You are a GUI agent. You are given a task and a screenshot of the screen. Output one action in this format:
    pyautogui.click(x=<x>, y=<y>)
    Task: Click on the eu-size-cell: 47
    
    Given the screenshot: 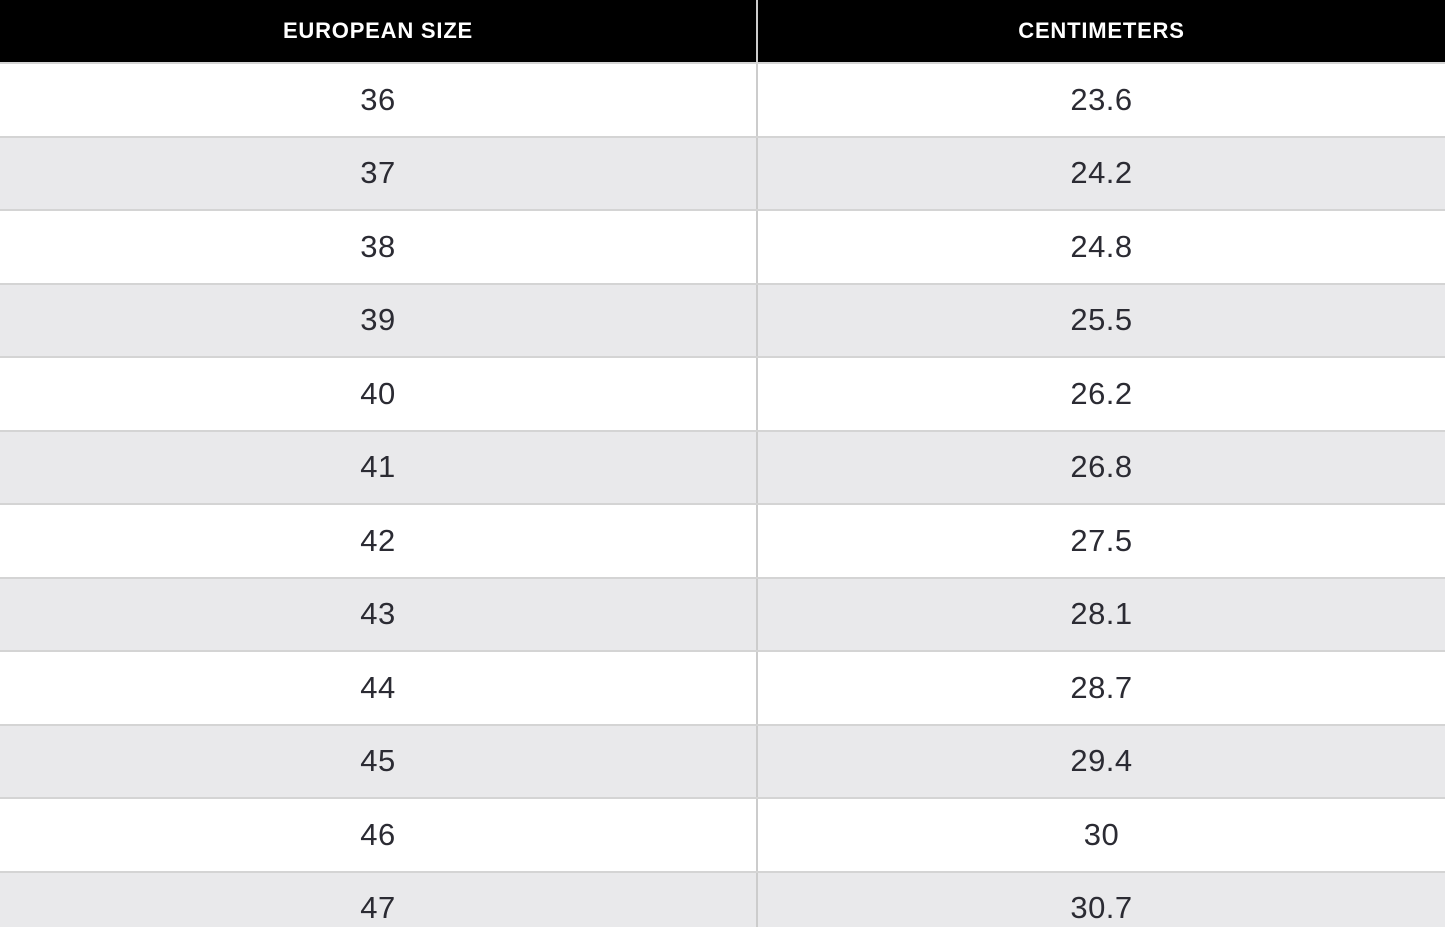 What is the action you would take?
    pyautogui.click(x=378, y=908)
    